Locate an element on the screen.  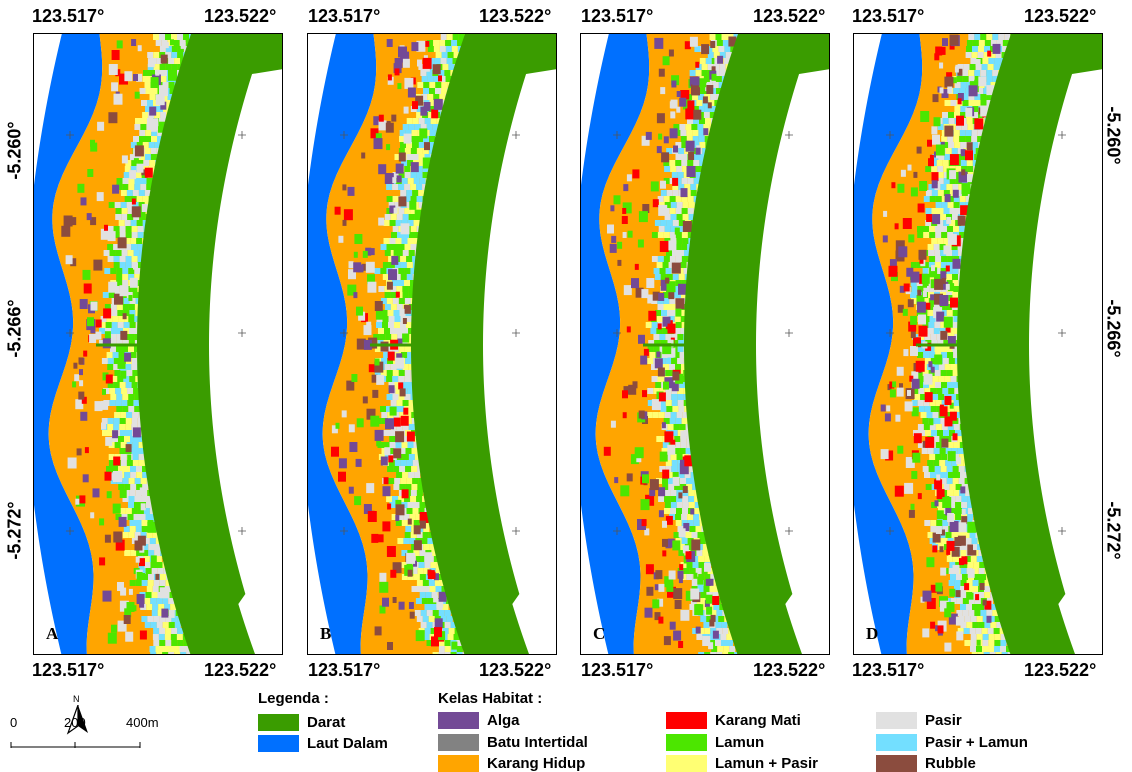
legend-item-alga: Alga is located at coordinates (479, 720).